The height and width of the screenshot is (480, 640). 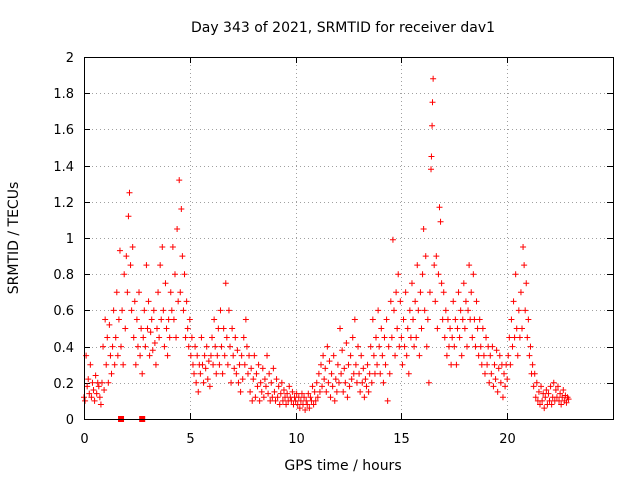 I want to click on x-axis-label: GPS time / hours, so click(x=342, y=466).